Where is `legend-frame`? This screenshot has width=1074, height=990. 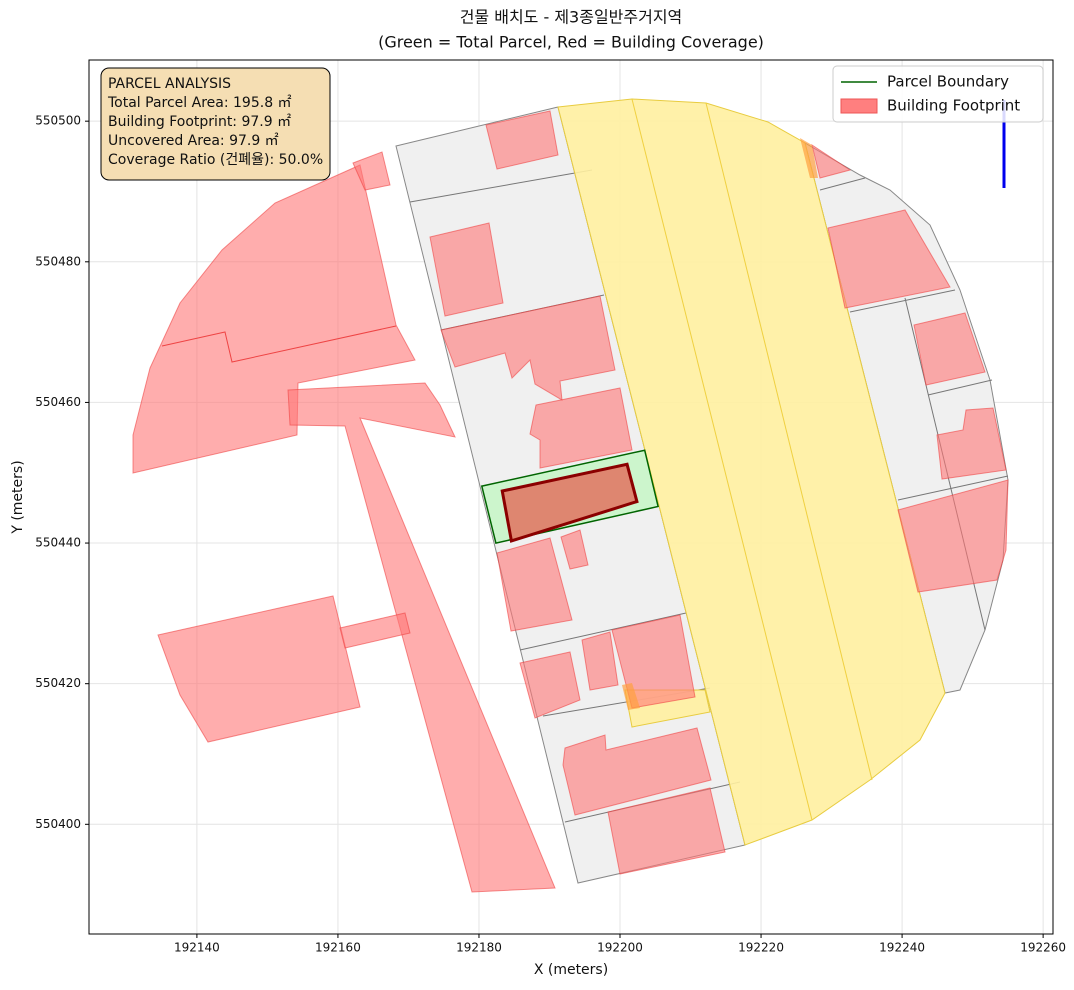 legend-frame is located at coordinates (938, 94).